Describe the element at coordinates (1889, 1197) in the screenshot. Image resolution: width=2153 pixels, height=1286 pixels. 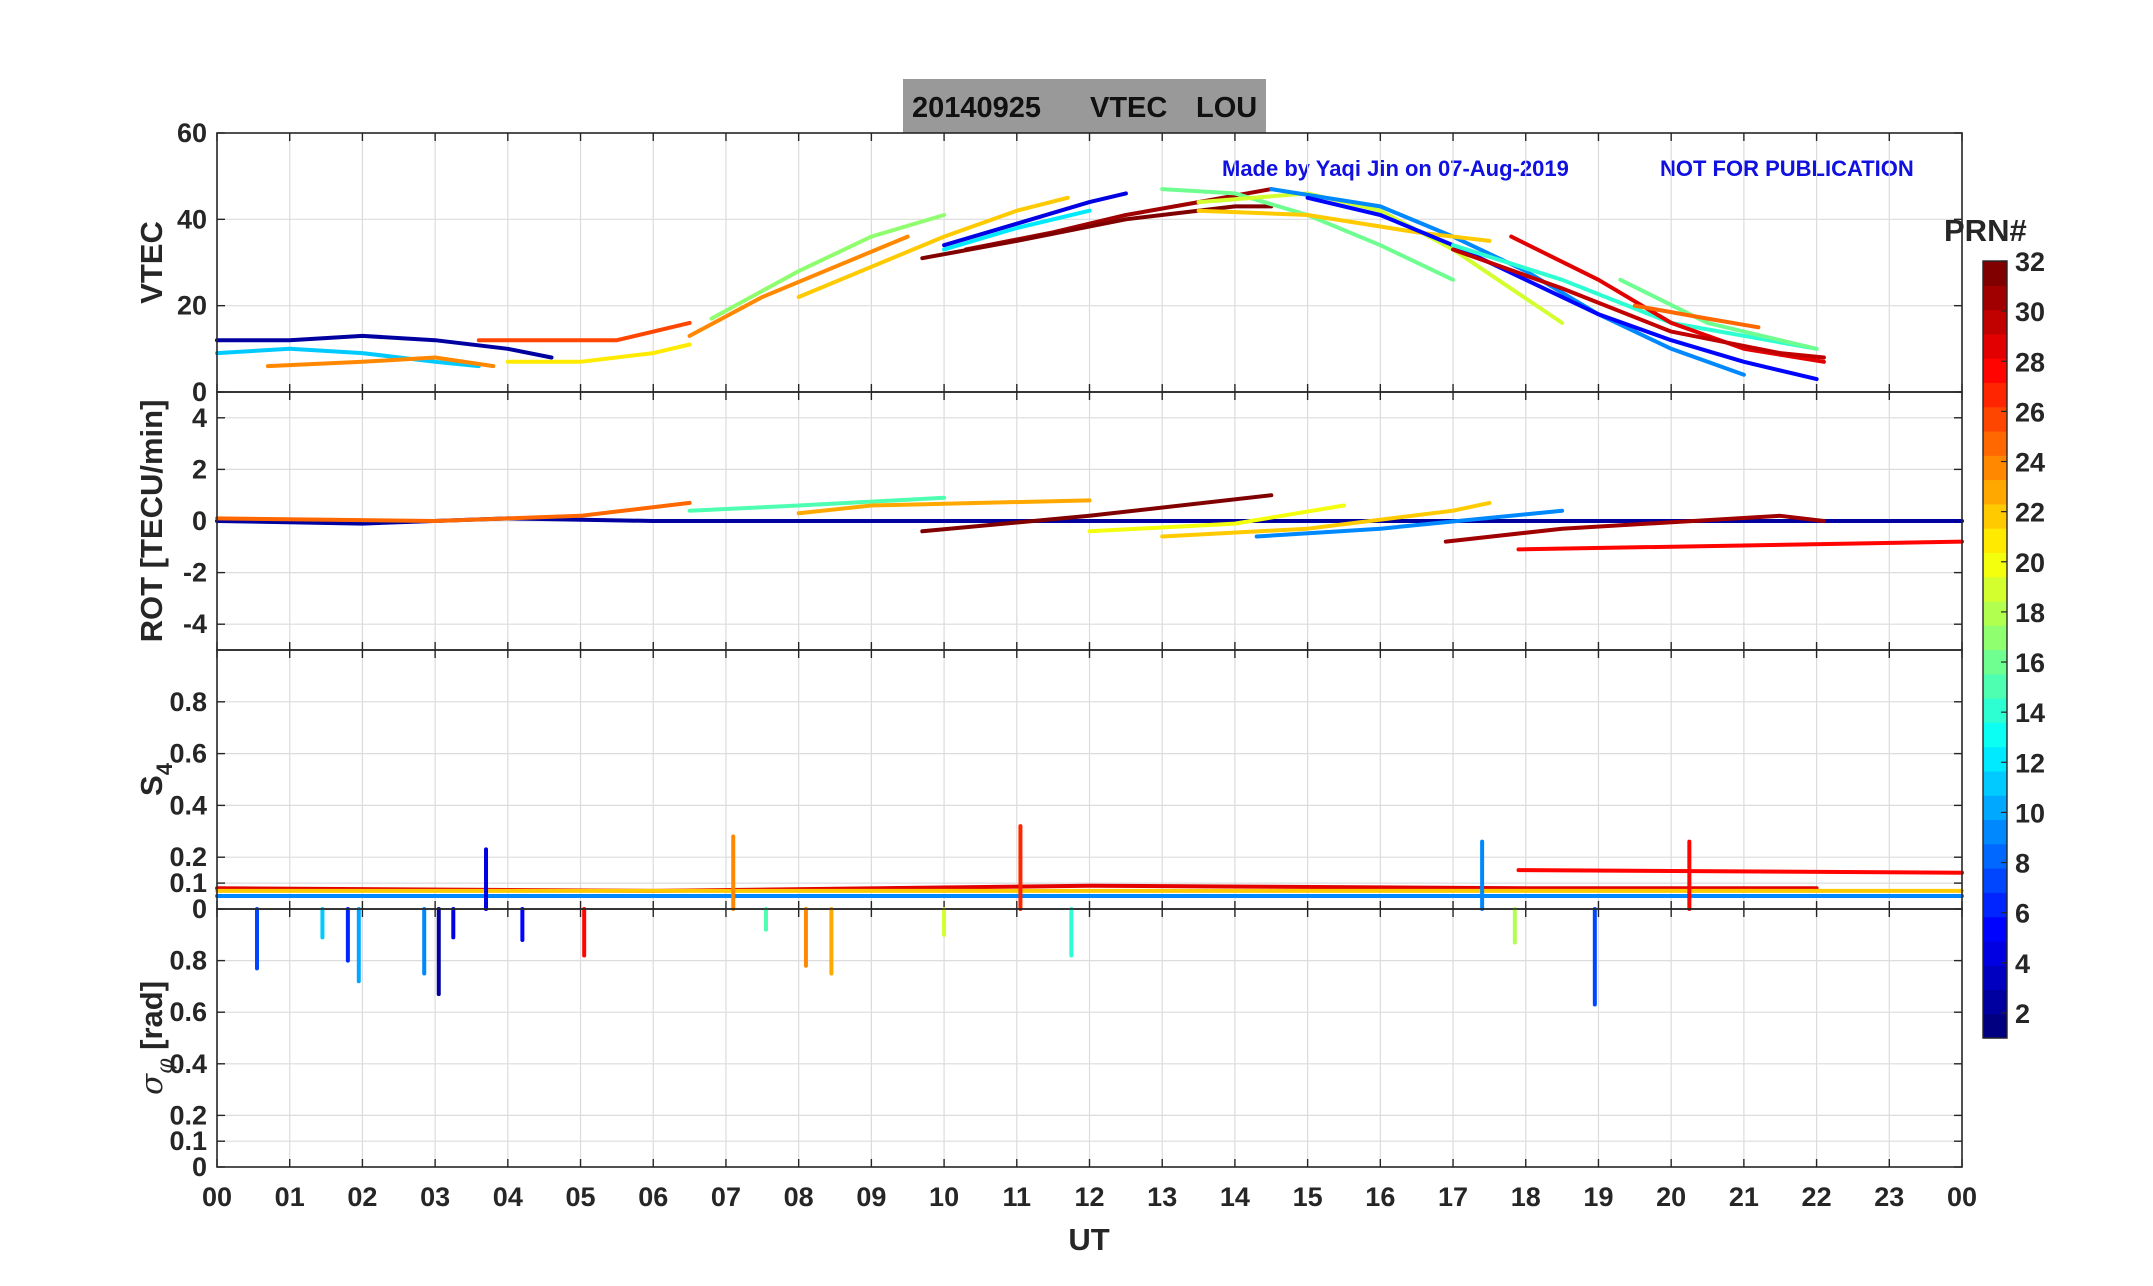
I see `x-tick-label: 23` at that location.